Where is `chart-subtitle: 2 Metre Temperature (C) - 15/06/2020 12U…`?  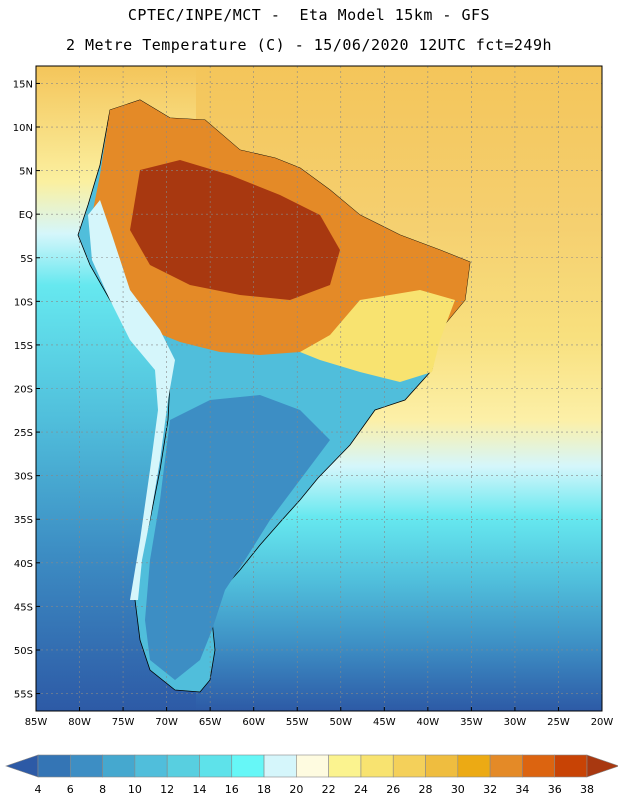
chart-subtitle: 2 Metre Temperature (C) - 15/06/2020 12U… is located at coordinates (309, 45).